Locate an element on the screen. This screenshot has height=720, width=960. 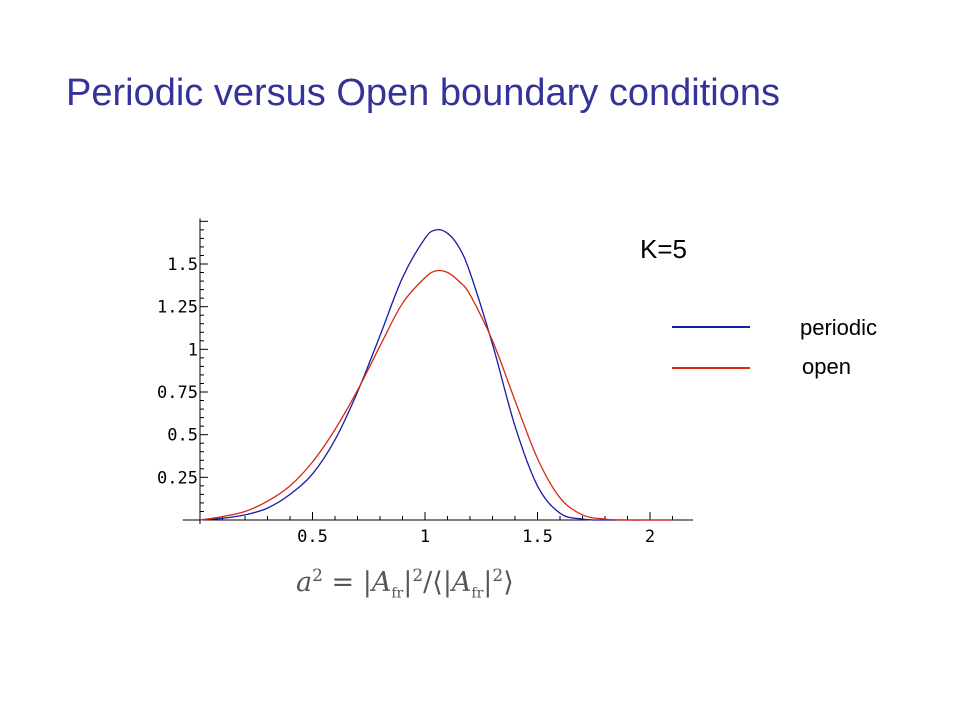
formula-slash: / is located at coordinates (428, 582).